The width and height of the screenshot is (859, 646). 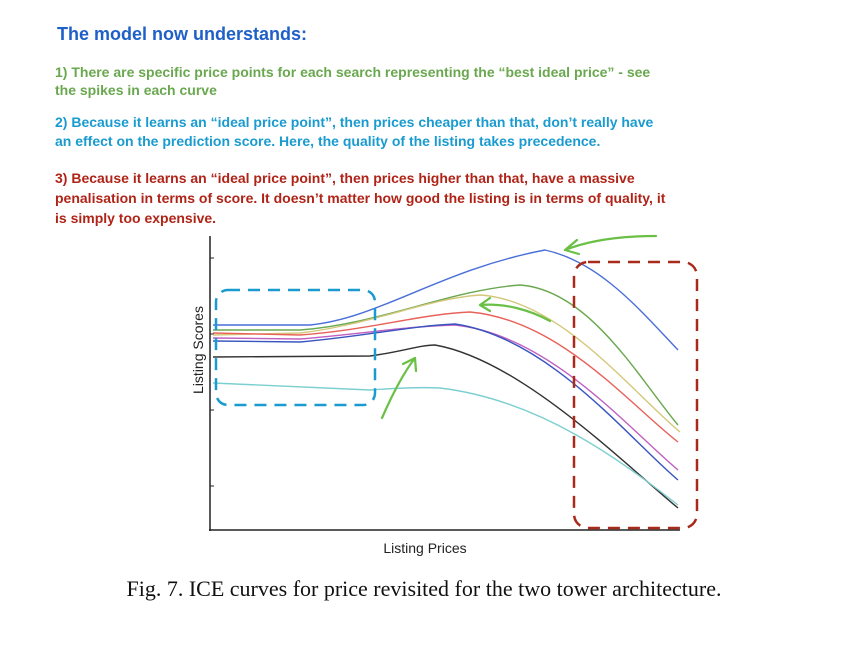 What do you see at coordinates (212, 372) in the screenshot?
I see `ticks` at bounding box center [212, 372].